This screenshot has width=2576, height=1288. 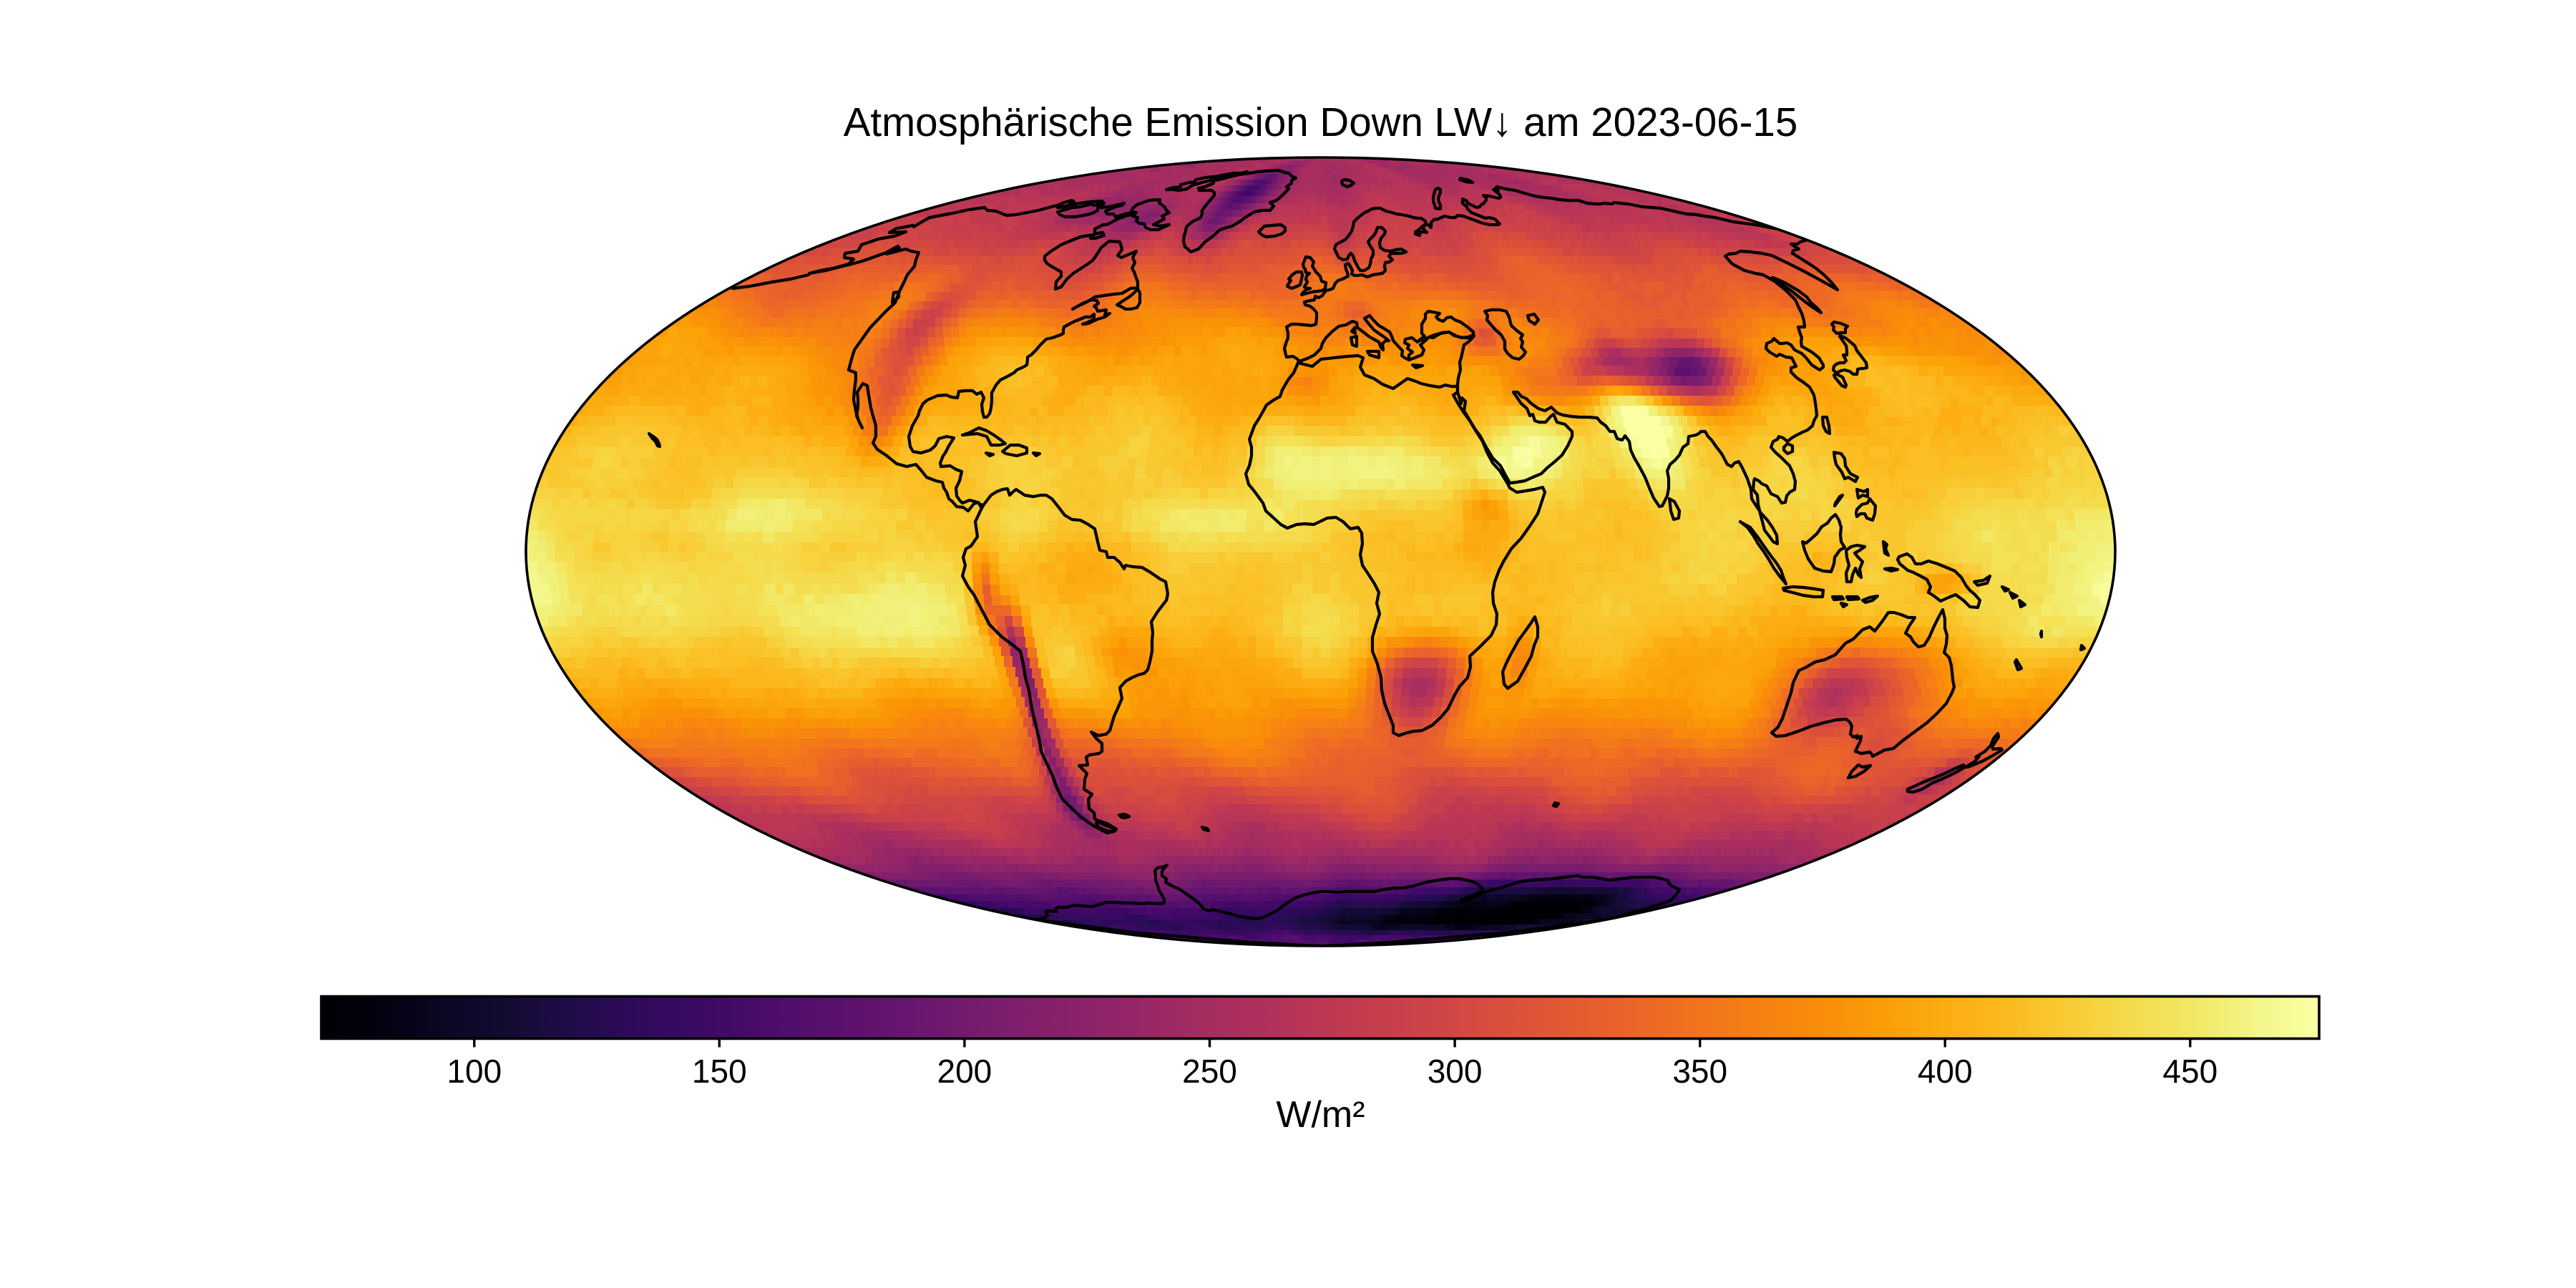 What do you see at coordinates (1209, 1071) in the screenshot?
I see `svg-text: 250` at bounding box center [1209, 1071].